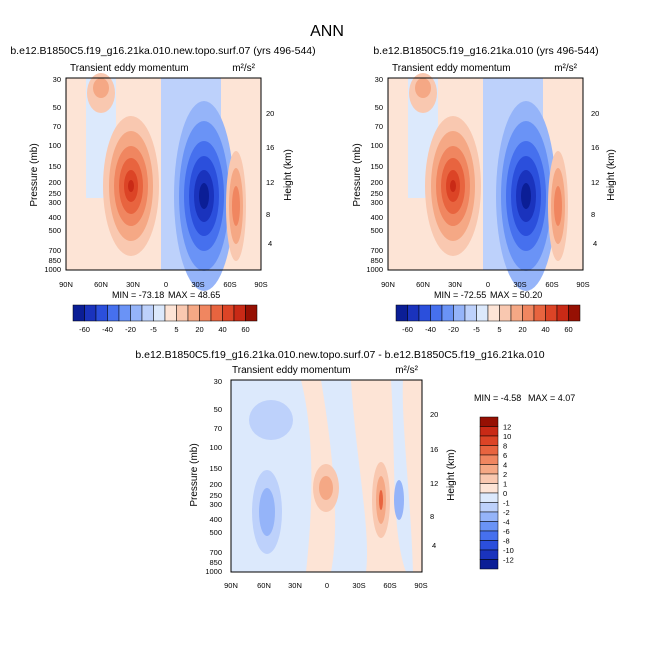 The height and width of the screenshot is (654, 654). I want to click on panel-diff-frame, so click(326, 476).